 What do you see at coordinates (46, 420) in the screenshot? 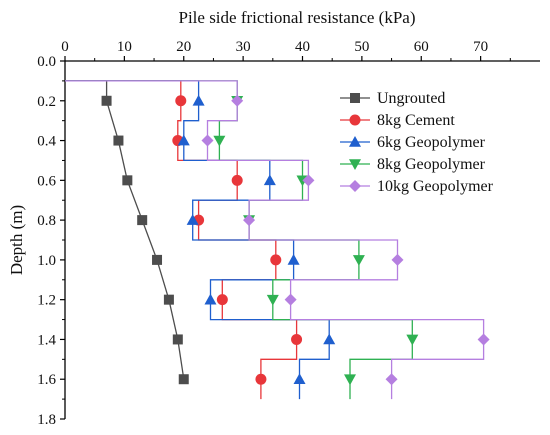
I see `y-tick-label: 1.8` at bounding box center [46, 420].